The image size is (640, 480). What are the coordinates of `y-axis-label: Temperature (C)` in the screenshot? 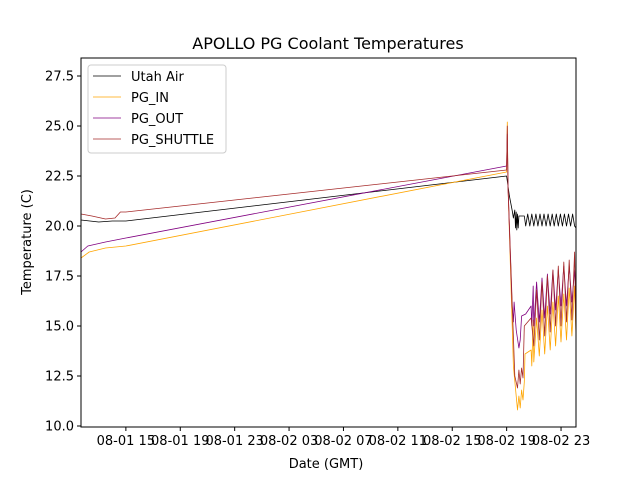 It's located at (27, 242).